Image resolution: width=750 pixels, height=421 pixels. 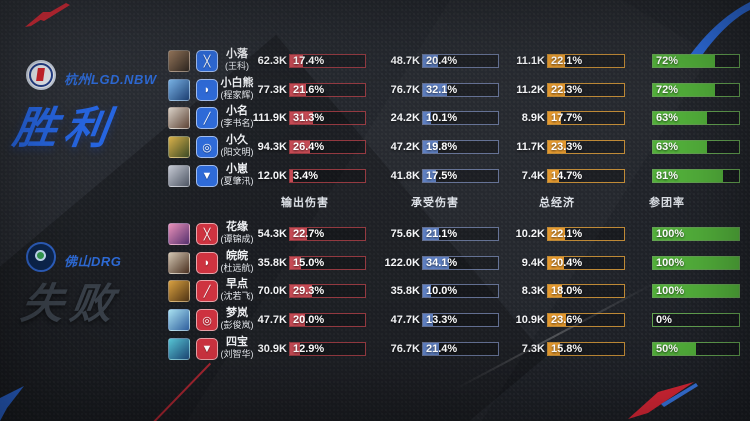 What do you see at coordinates (177, 391) in the screenshot?
I see `decoration-red-line` at bounding box center [177, 391].